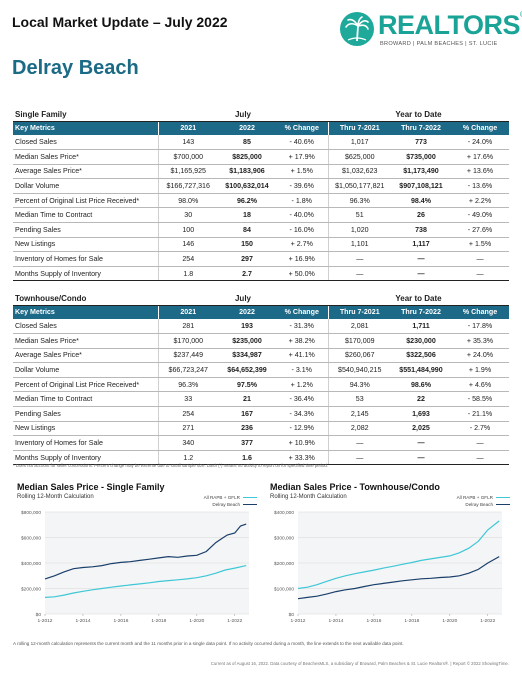  I want to click on table-row: New Listings 146 150 + 2.7% 1,101 1,117 + 1.5%, so click(261, 245).